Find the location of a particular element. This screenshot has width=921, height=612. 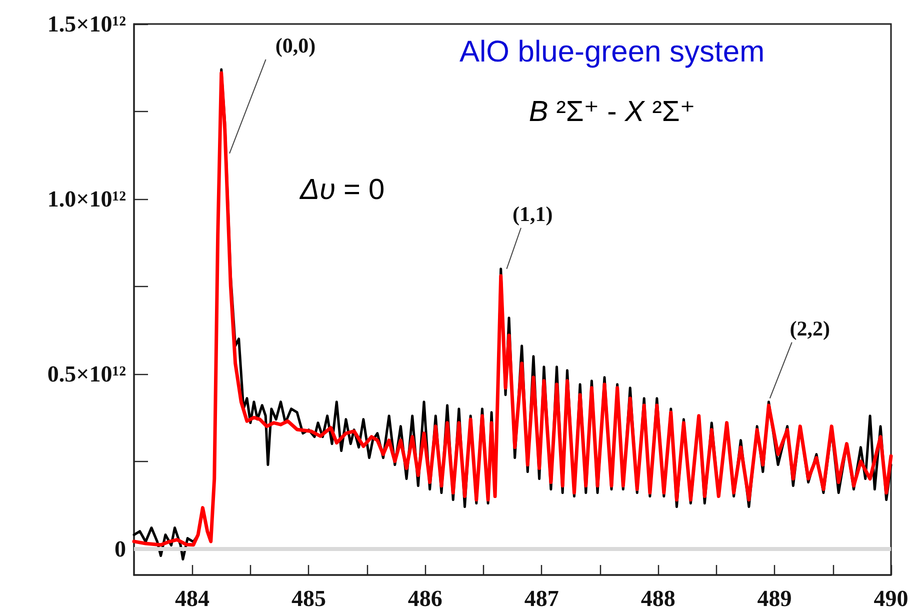

annotation: Δυ = 0 is located at coordinates (342, 190).